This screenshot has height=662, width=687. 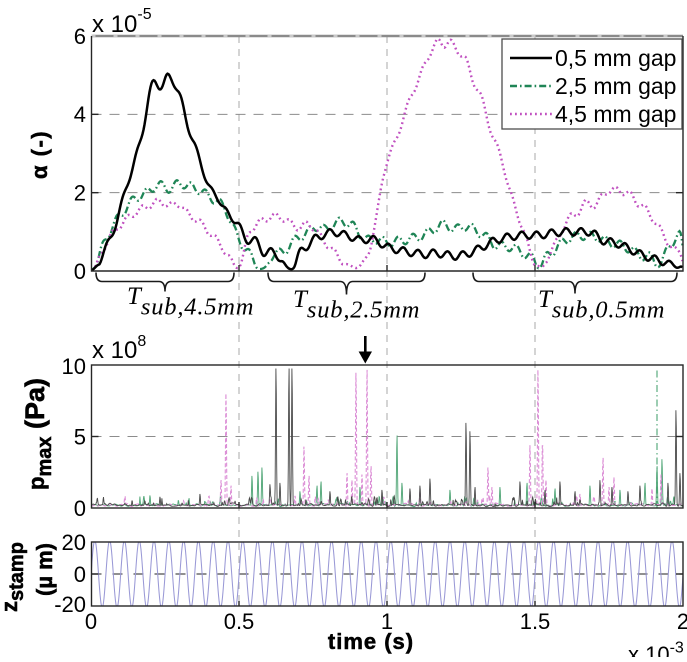 I want to click on svg-text: (µ m), so click(x=44, y=569).